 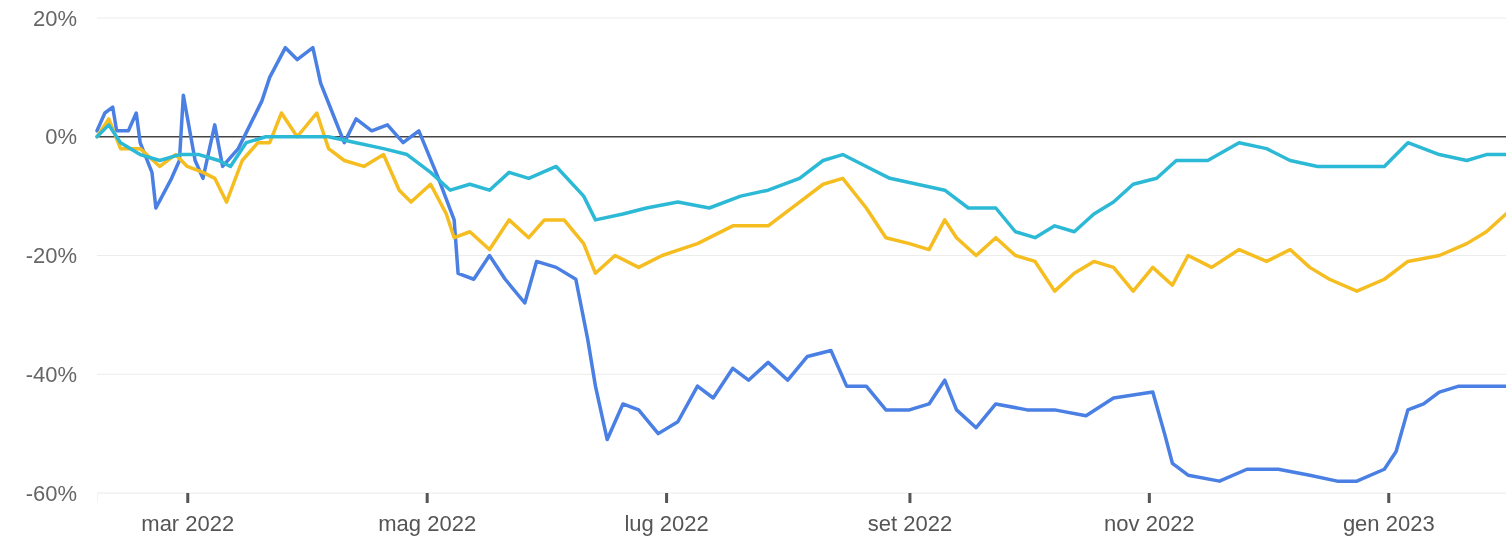 I want to click on x-tick-label: lug 2022, so click(x=666, y=523).